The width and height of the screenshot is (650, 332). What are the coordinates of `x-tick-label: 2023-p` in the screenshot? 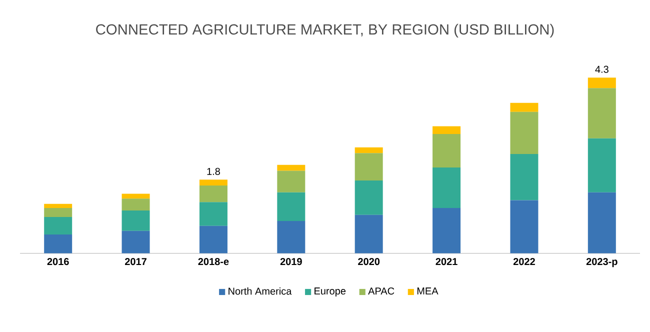 It's located at (602, 263).